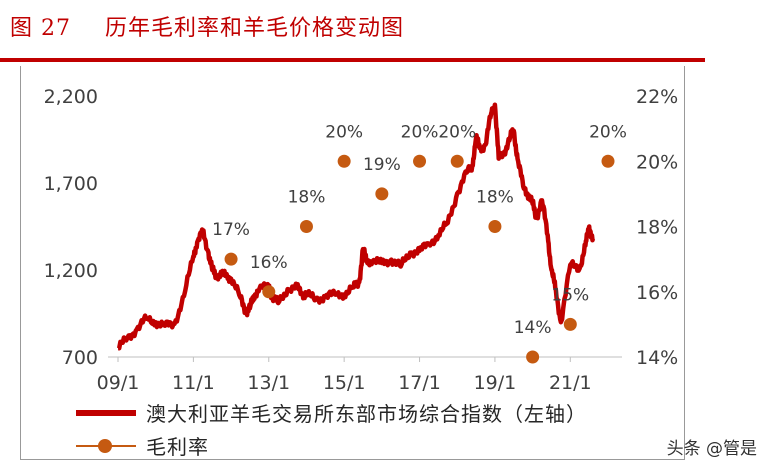  What do you see at coordinates (40, 28) in the screenshot?
I see `figure-number: 图 27` at bounding box center [40, 28].